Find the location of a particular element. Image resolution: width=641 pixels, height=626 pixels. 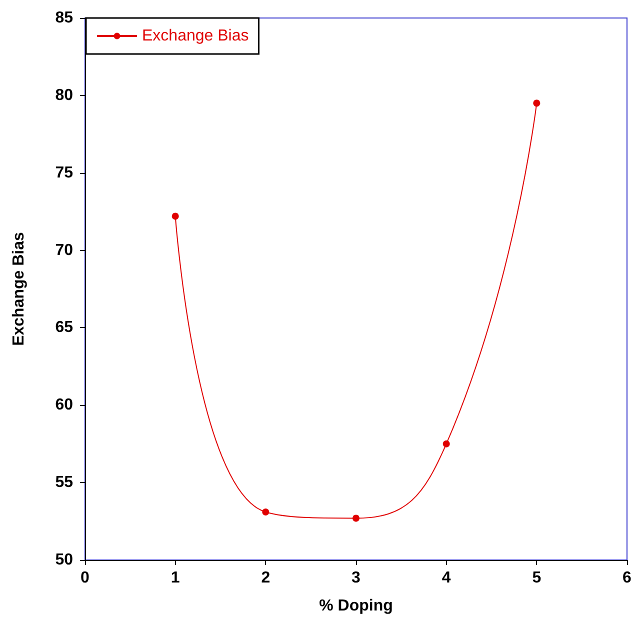

x-tick-label: 1 is located at coordinates (175, 578).